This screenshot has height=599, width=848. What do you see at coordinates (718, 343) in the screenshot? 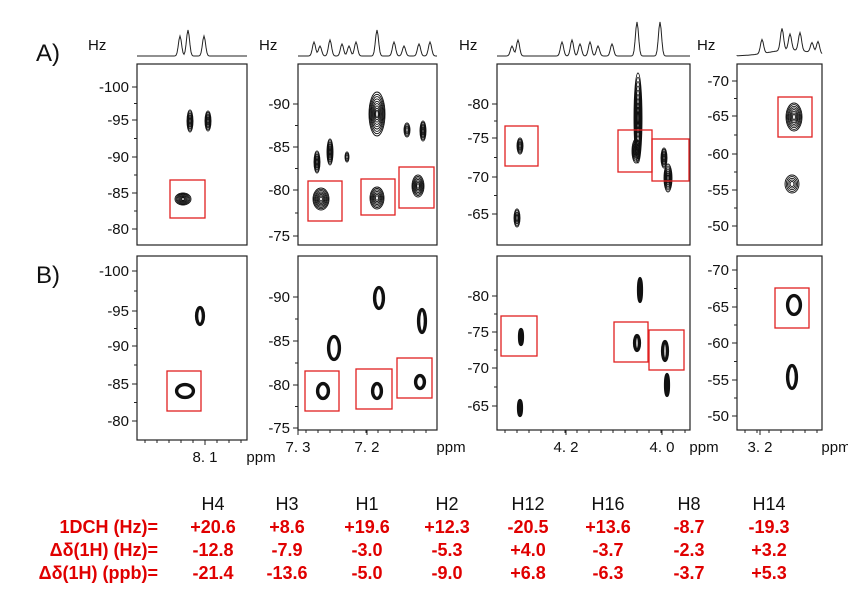
I see `y-tick-label: -60` at bounding box center [718, 343].